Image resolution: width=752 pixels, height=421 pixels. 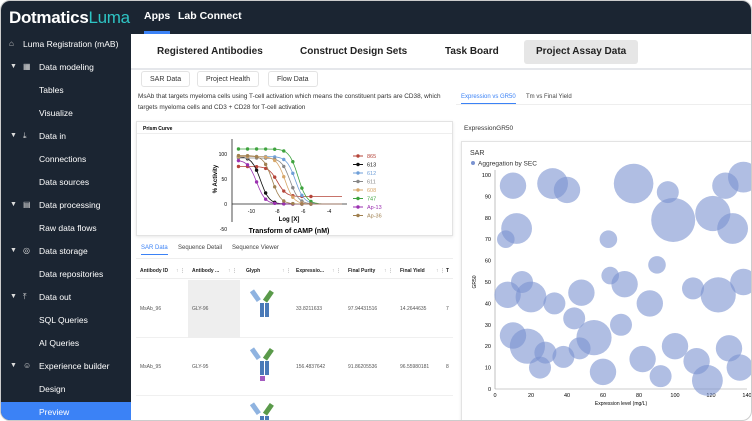 What do you see at coordinates (472, 51) in the screenshot?
I see `tab-task-board: Task Board` at bounding box center [472, 51].